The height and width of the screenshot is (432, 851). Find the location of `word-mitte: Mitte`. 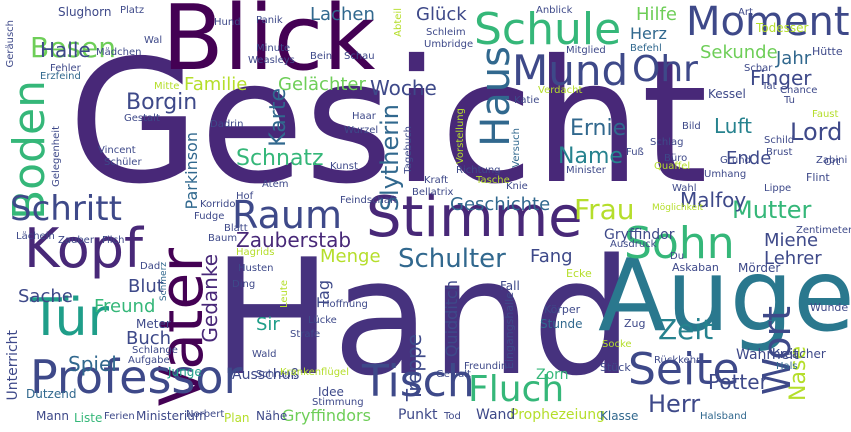

word-mitte: Mitte is located at coordinates (167, 86).